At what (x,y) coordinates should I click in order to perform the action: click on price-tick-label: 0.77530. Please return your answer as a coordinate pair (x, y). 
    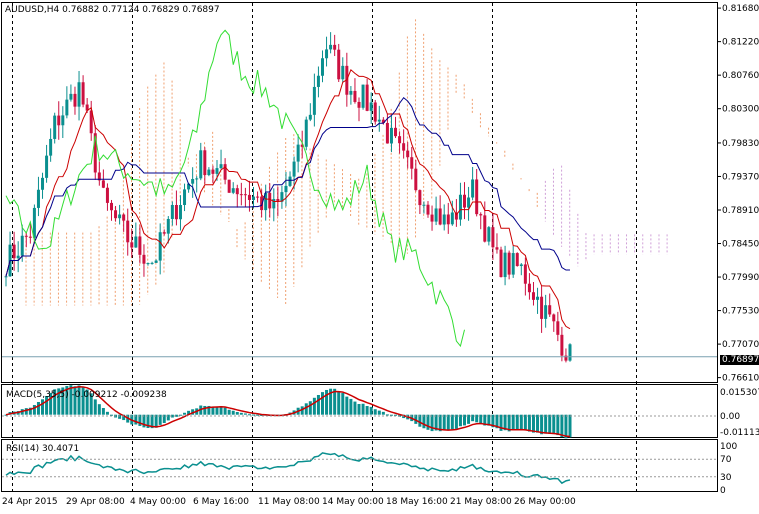
    Looking at the image, I should click on (740, 312).